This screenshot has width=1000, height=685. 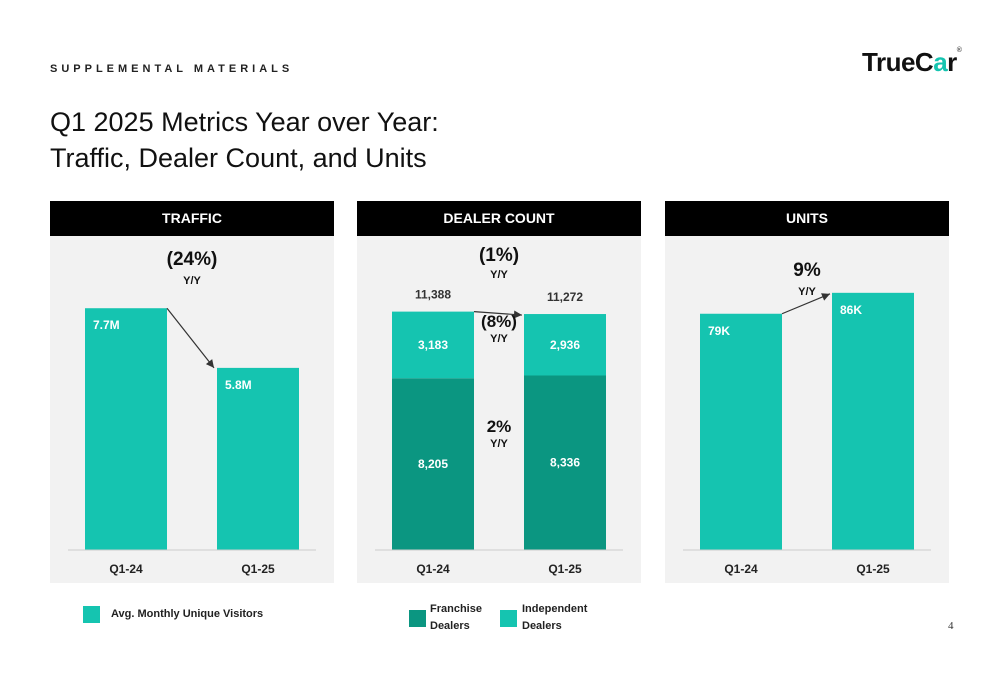 What do you see at coordinates (192, 218) in the screenshot?
I see `traffic-header: TRAFFIC` at bounding box center [192, 218].